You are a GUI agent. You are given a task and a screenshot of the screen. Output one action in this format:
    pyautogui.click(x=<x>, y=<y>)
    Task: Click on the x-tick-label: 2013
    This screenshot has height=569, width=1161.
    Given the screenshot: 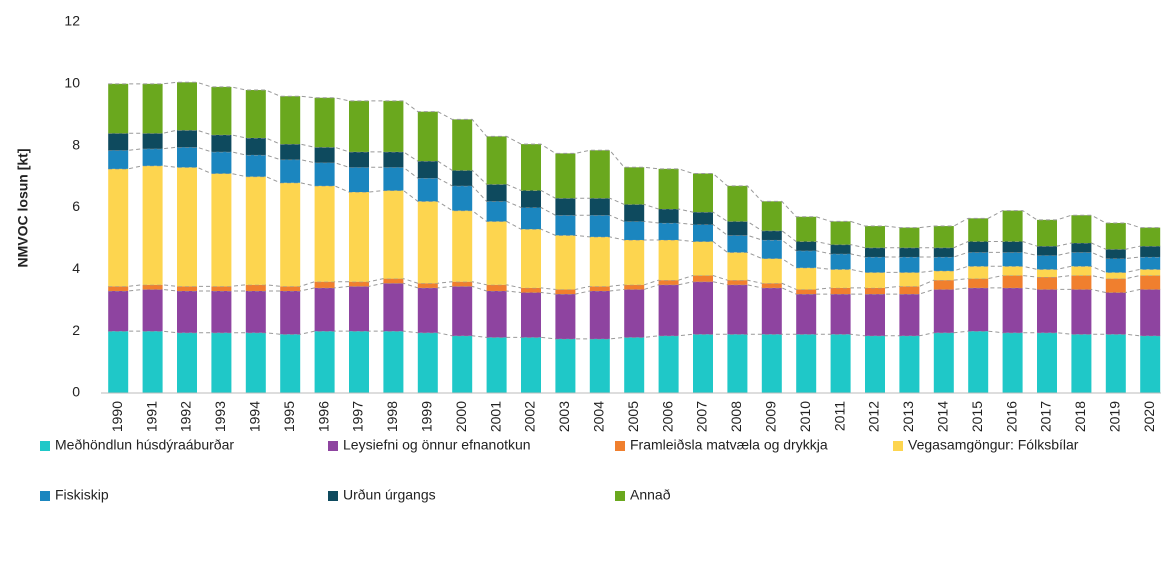 What is the action you would take?
    pyautogui.click(x=908, y=416)
    